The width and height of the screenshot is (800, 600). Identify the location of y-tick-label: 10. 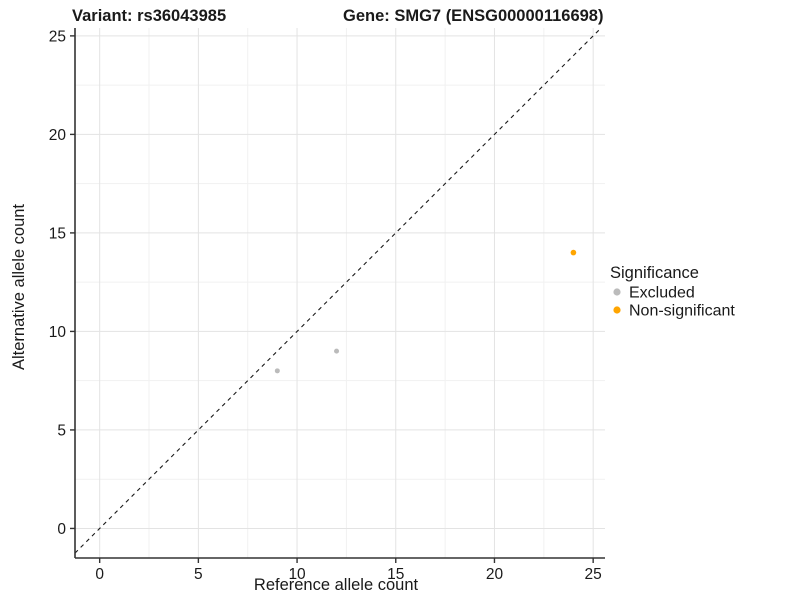
(58, 332).